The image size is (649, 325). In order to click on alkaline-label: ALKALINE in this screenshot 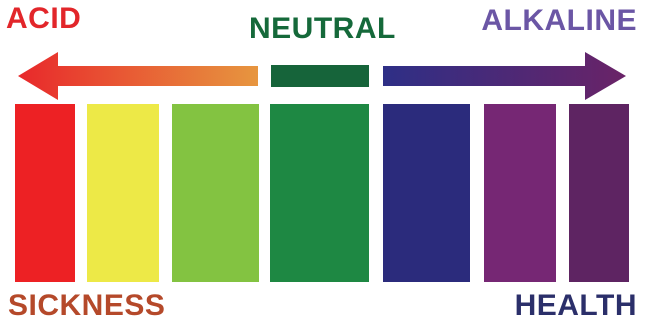, I will do `click(559, 20)`.